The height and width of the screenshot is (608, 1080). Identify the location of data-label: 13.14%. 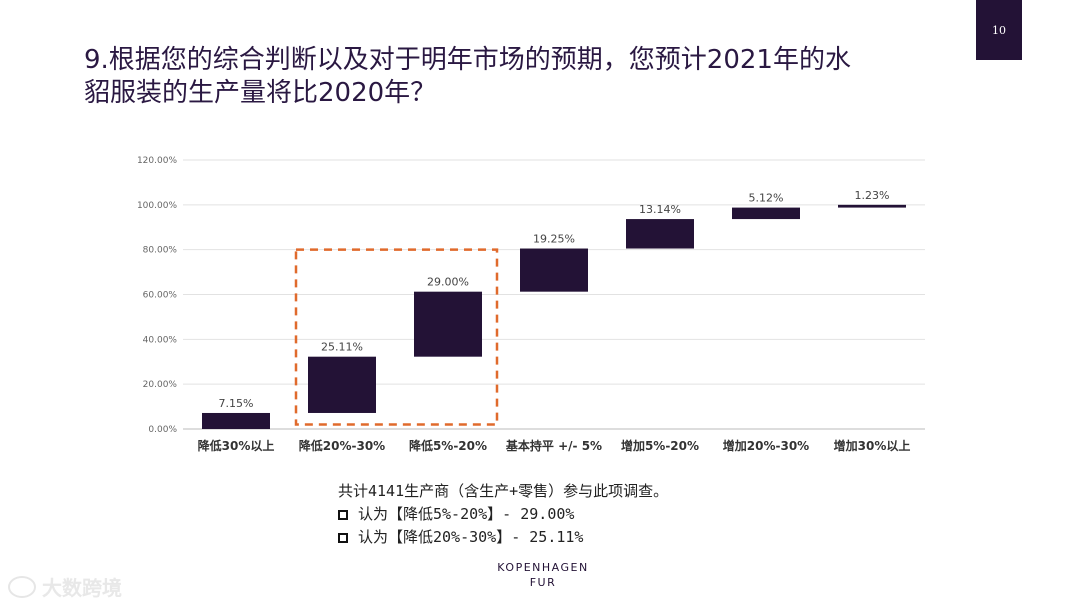
(660, 209).